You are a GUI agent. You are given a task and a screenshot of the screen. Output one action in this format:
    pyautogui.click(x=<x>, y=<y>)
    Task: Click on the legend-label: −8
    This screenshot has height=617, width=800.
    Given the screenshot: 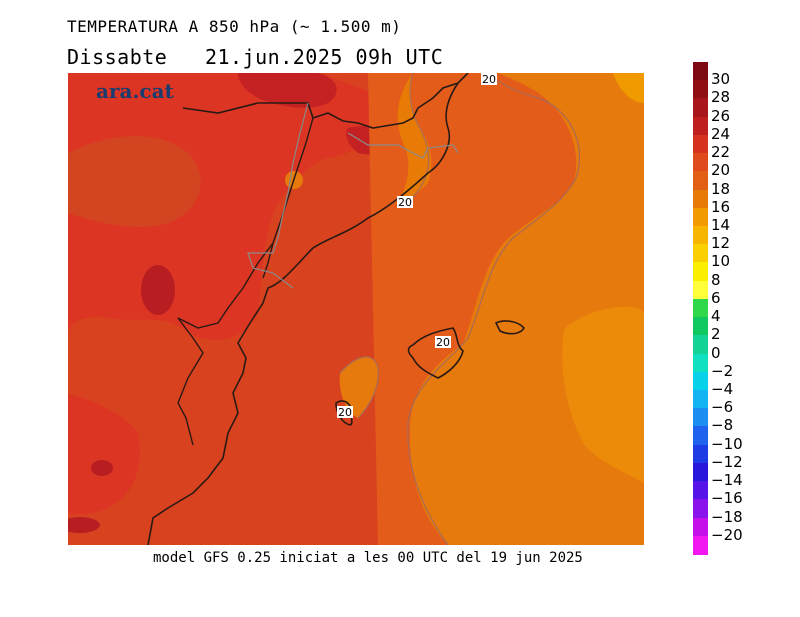 What is the action you would take?
    pyautogui.click(x=722, y=425)
    